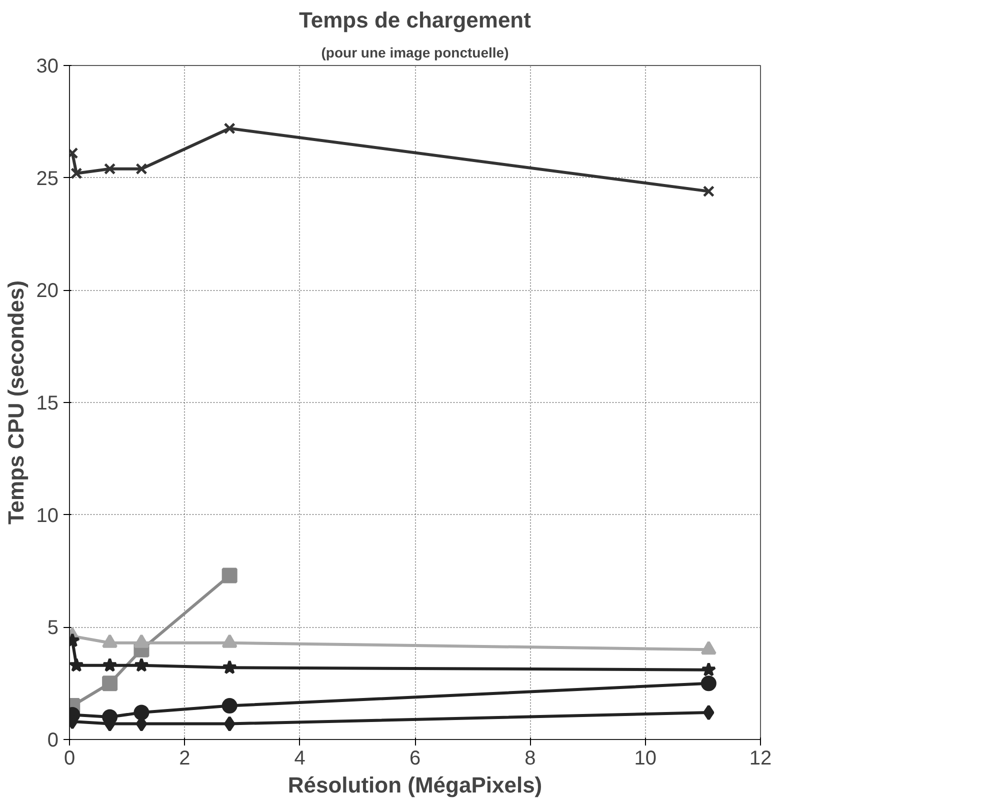 This screenshot has height=812, width=998. I want to click on x-tick-label: 4, so click(300, 759).